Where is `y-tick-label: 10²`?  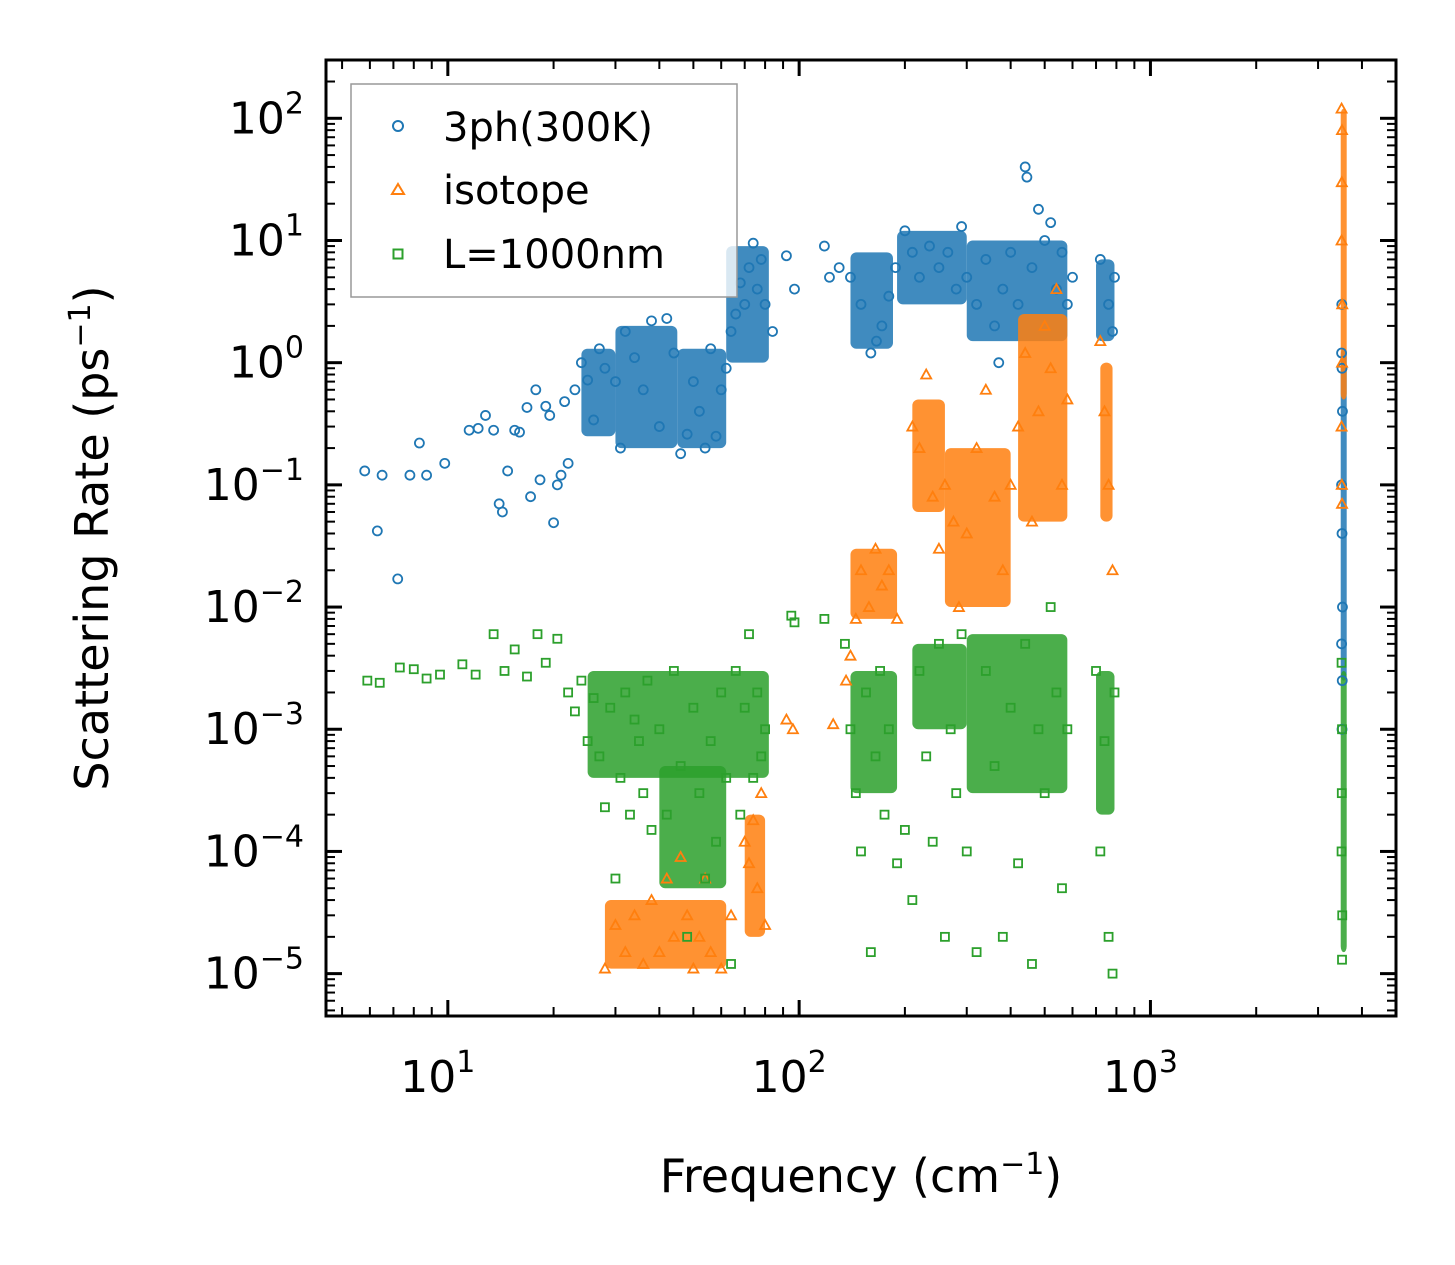 y-tick-label: 10² is located at coordinates (266, 115).